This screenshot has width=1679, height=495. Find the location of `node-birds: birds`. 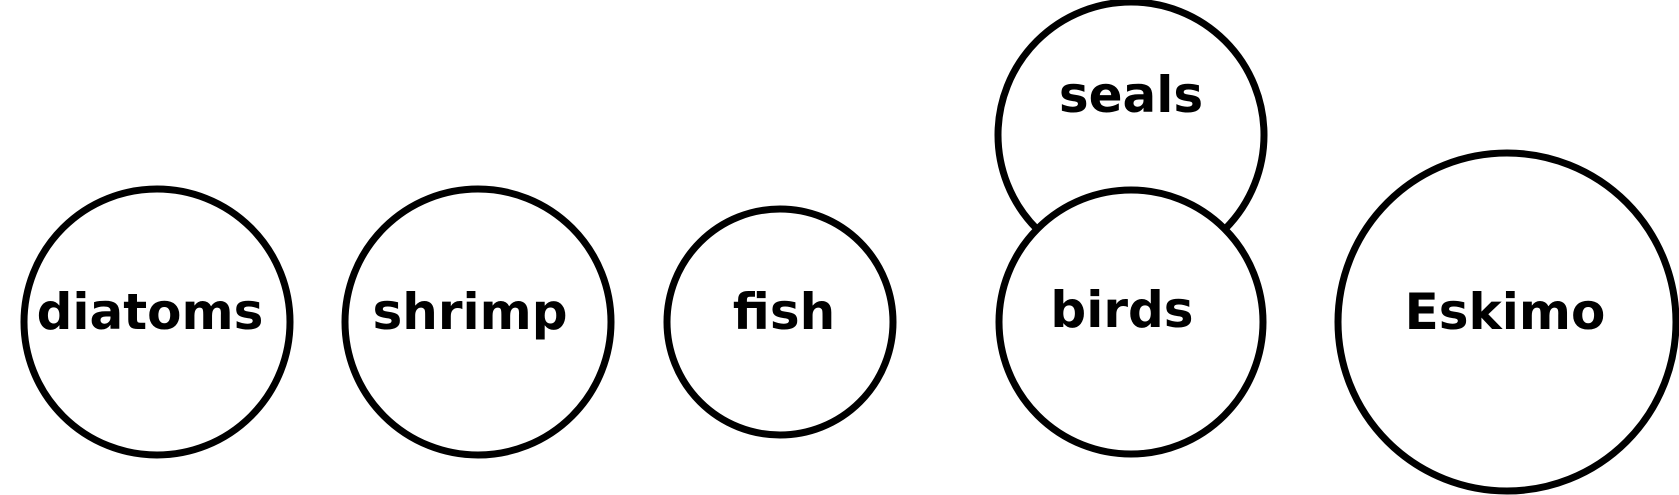

node-birds: birds is located at coordinates (1131, 322).